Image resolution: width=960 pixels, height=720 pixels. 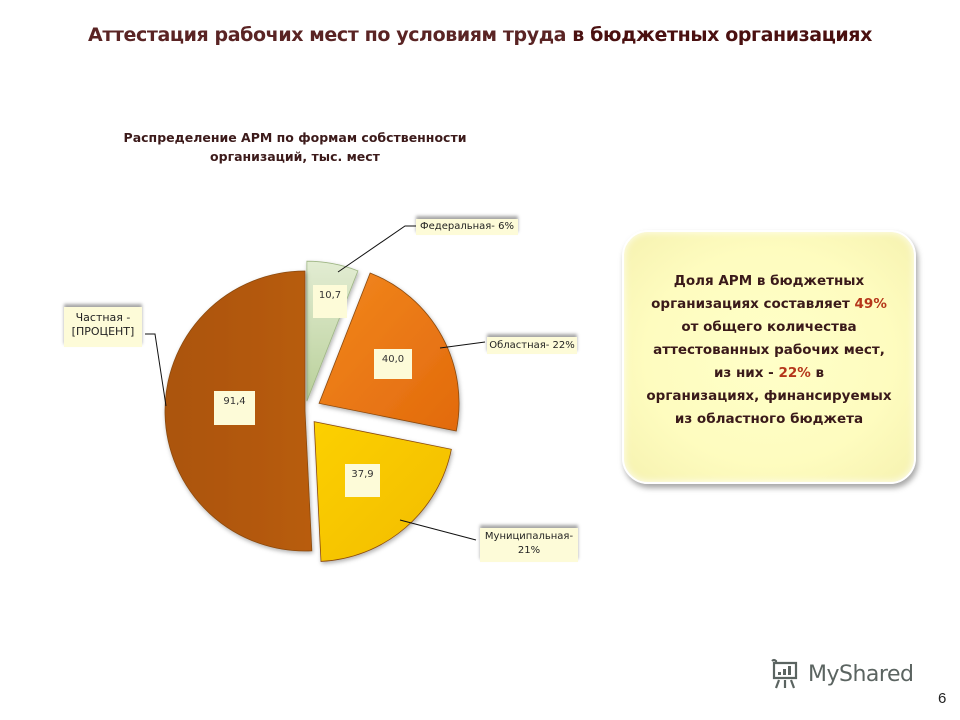 I want to click on callout-line: организациях составляет 49%, so click(x=769, y=304).